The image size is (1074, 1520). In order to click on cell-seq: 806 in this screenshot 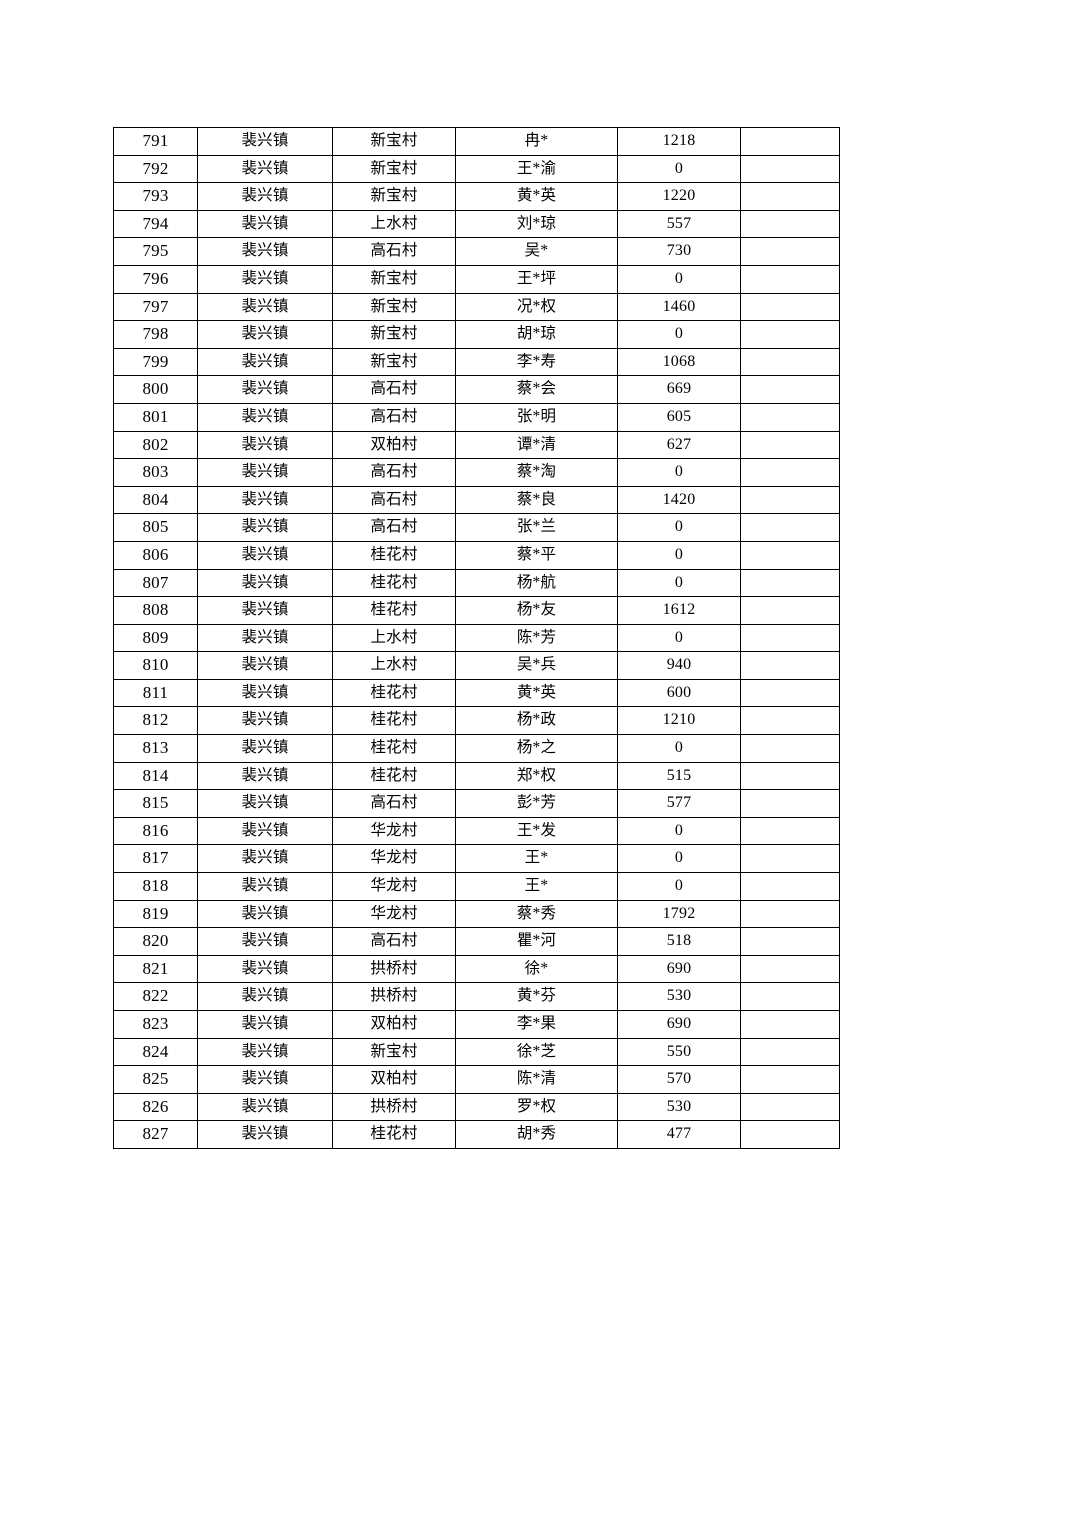, I will do `click(155, 555)`.